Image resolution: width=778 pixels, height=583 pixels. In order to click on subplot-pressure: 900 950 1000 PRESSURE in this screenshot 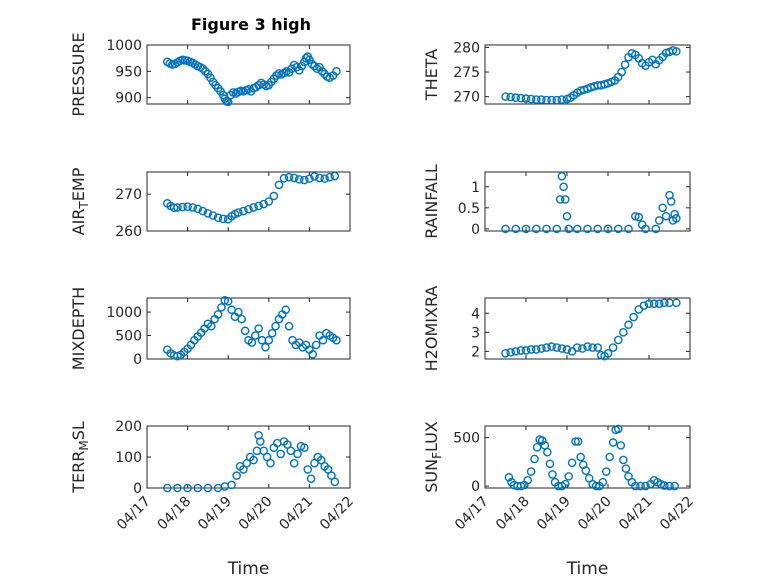, I will do `click(210, 74)`.